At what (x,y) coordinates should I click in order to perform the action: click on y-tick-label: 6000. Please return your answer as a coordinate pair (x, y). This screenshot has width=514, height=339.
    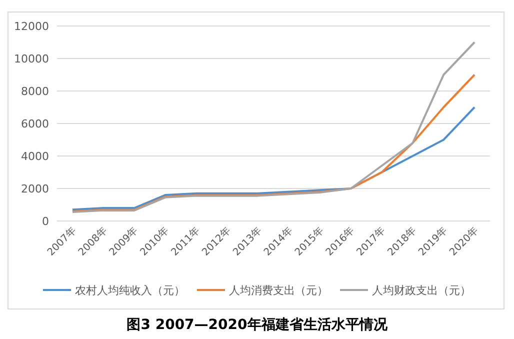
    Looking at the image, I should click on (35, 124).